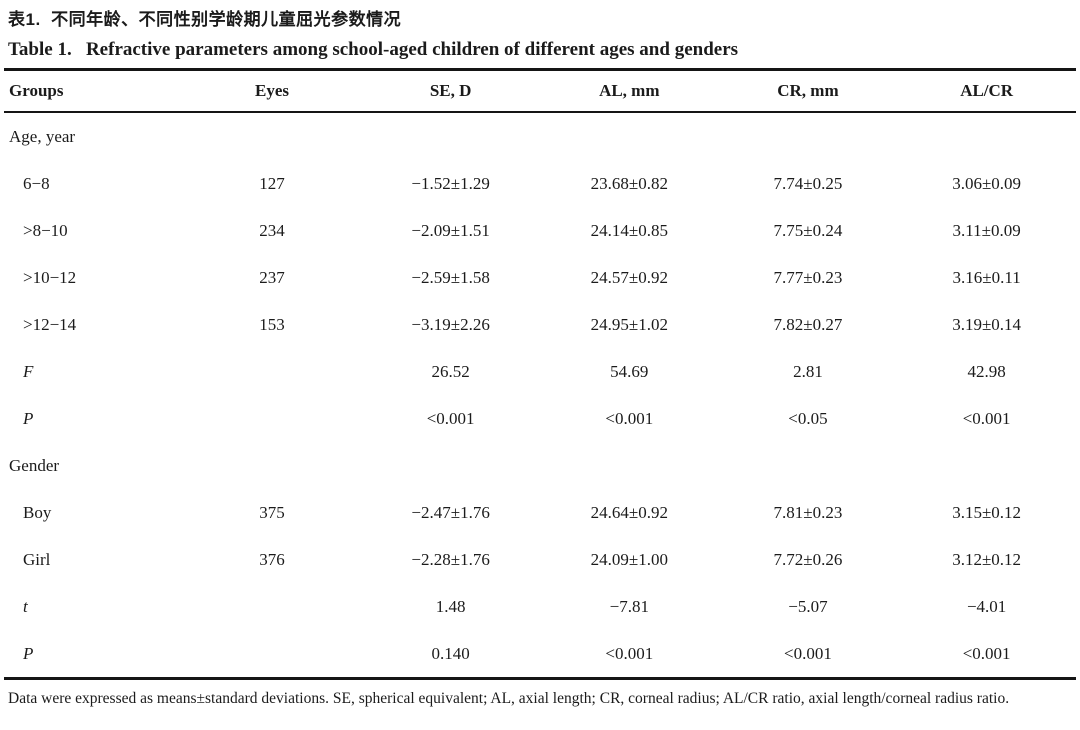 The height and width of the screenshot is (730, 1080). What do you see at coordinates (45, 230) in the screenshot?
I see `row-label: >8−10` at bounding box center [45, 230].